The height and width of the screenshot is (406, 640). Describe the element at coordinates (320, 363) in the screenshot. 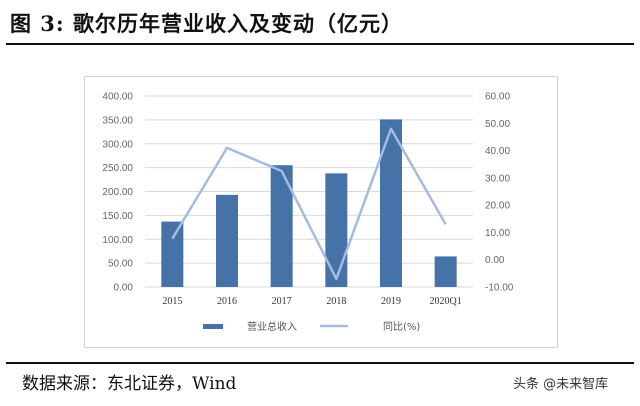

I see `bottom-rule` at that location.